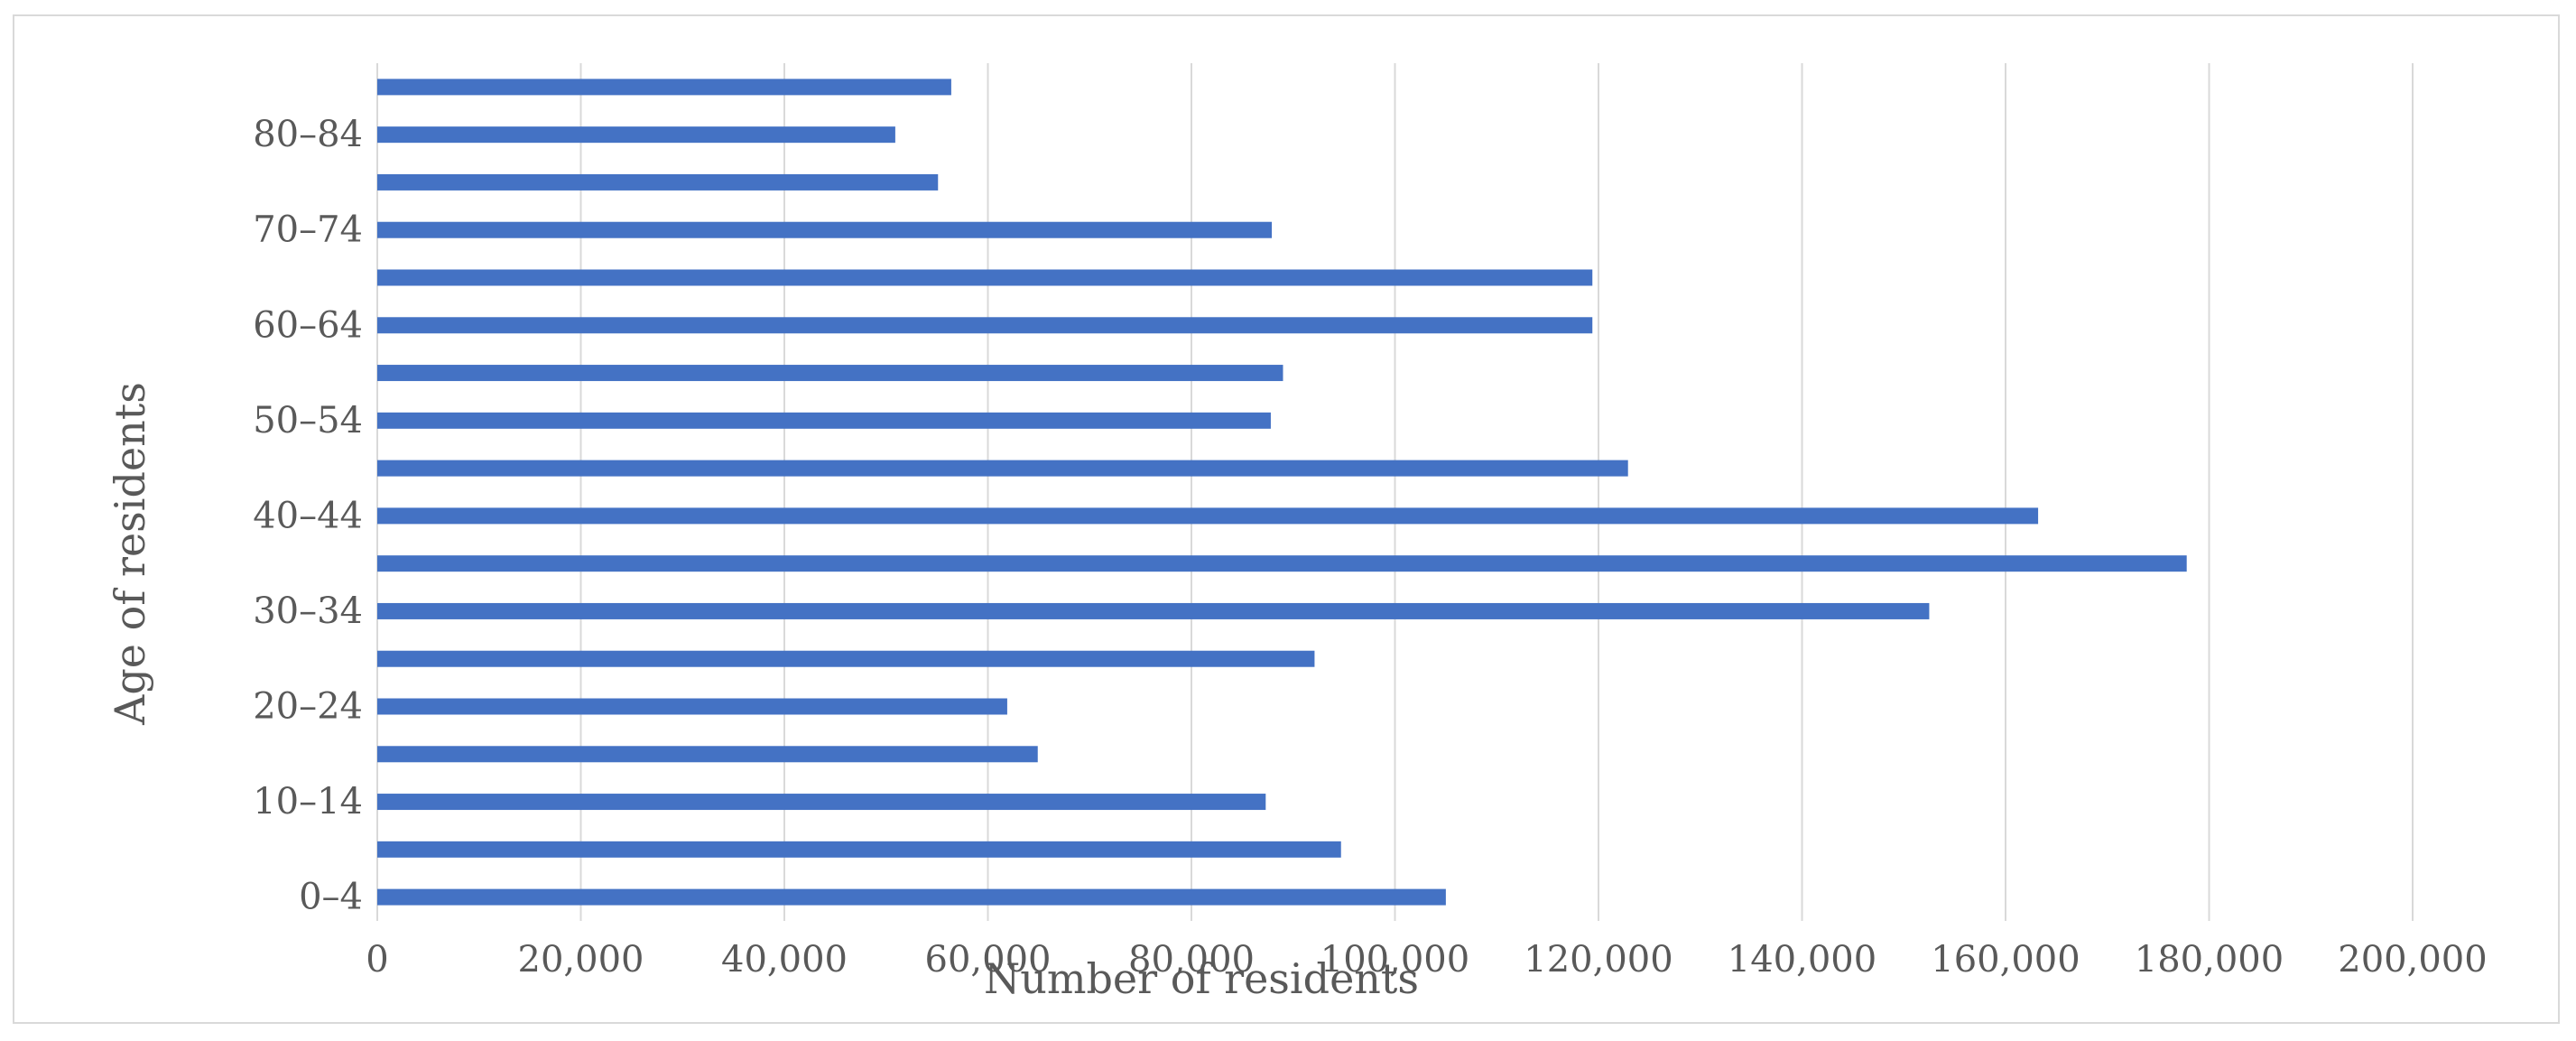 This screenshot has width=2576, height=1041. Describe the element at coordinates (581, 960) in the screenshot. I see `x-tick-label-1: 20,000` at that location.